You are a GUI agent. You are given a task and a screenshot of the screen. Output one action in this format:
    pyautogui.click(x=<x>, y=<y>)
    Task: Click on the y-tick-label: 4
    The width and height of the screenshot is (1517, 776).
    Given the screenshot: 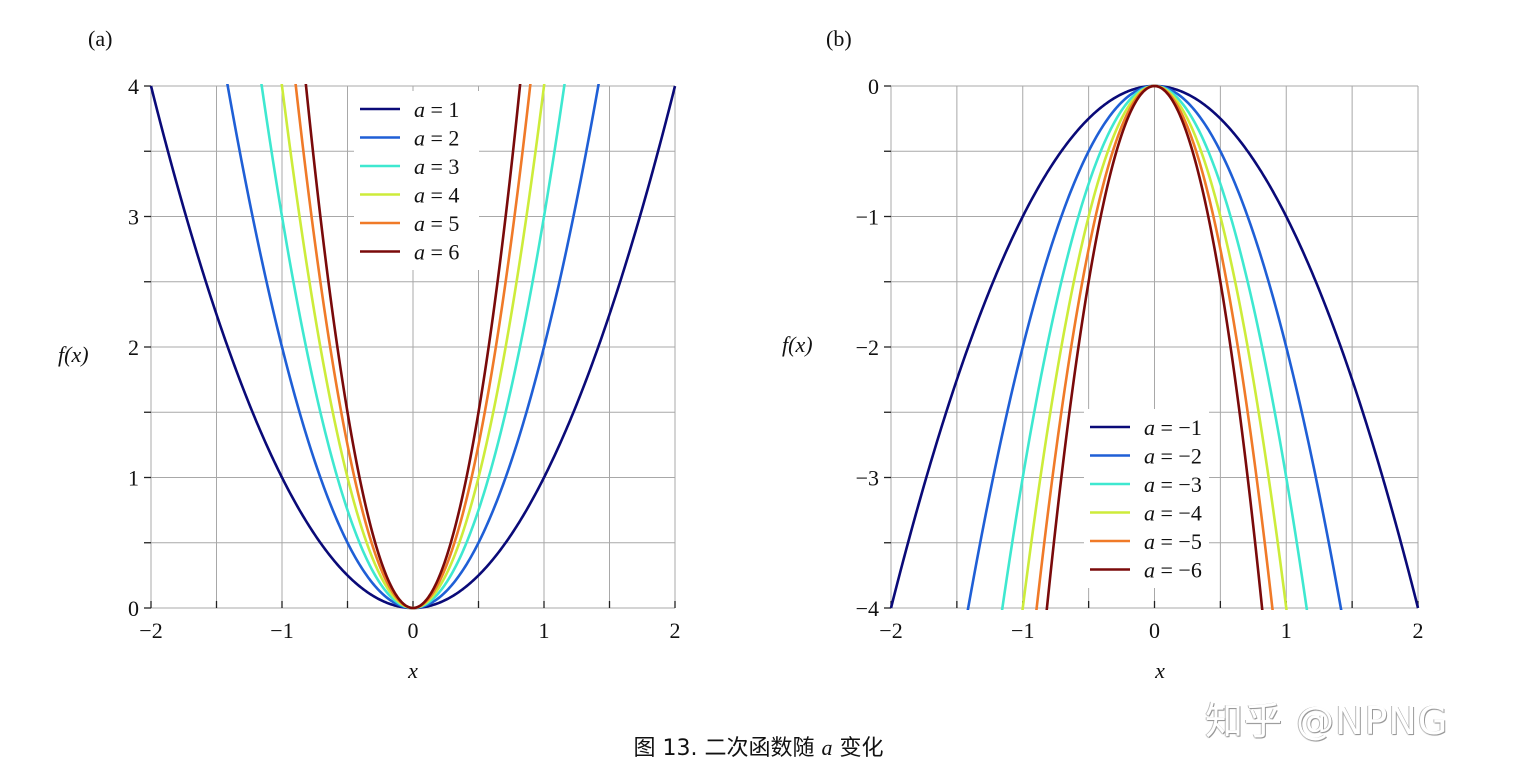 What is the action you would take?
    pyautogui.click(x=133, y=86)
    